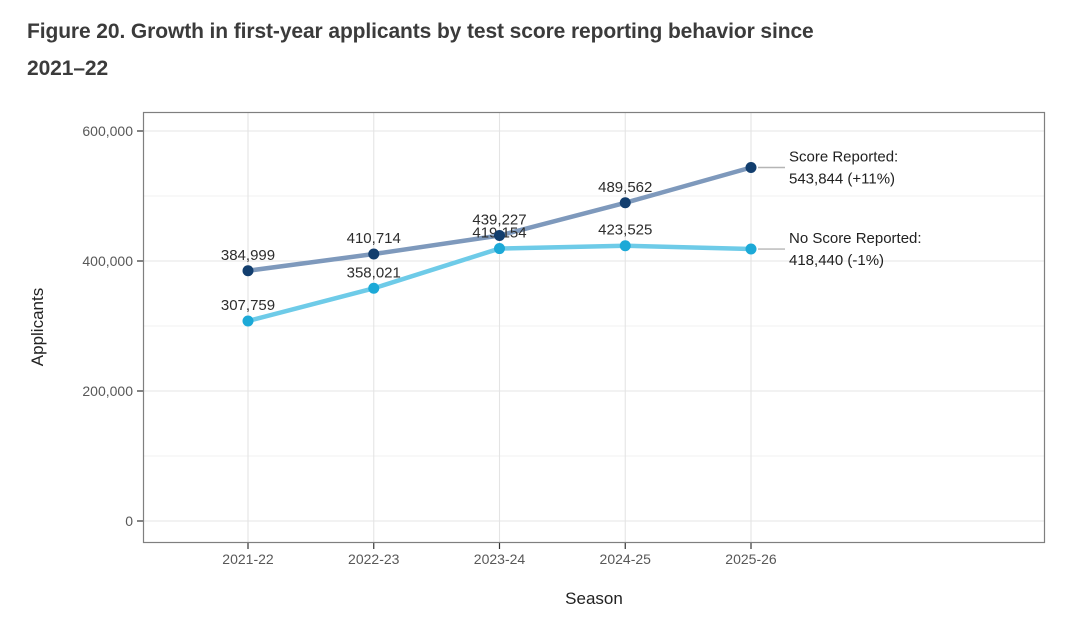 This screenshot has height=619, width=1080. Describe the element at coordinates (107, 261) in the screenshot. I see `y-tick-label: 400,000` at that location.